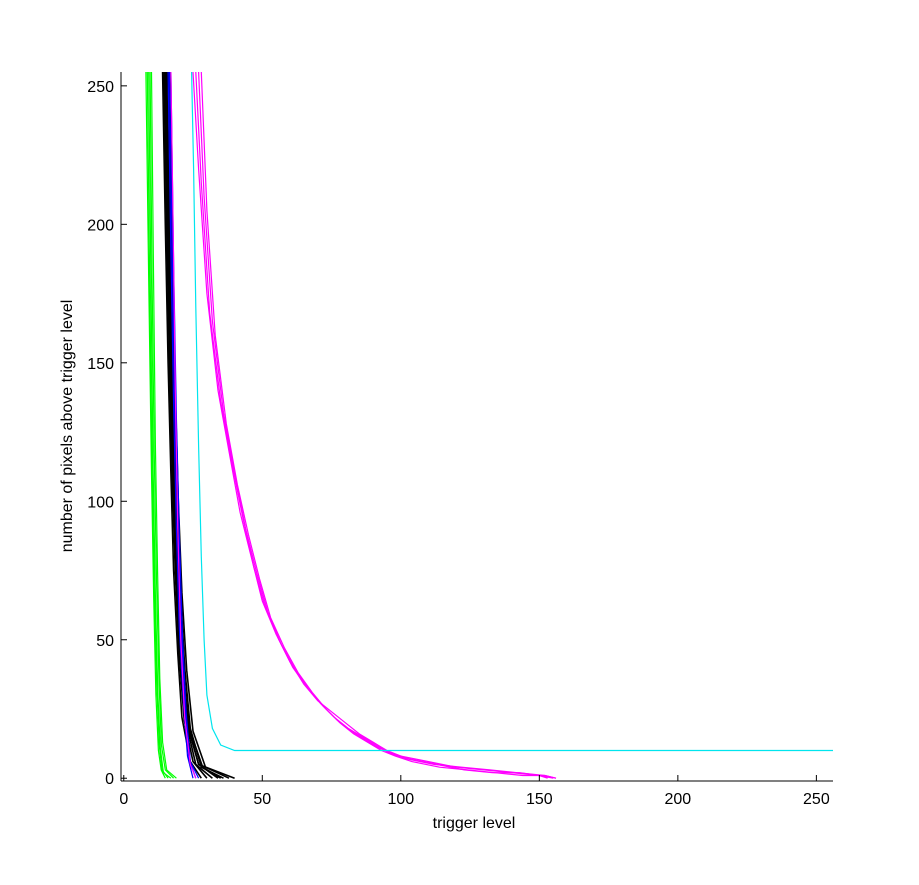 This screenshot has height=885, width=919. I want to click on y-tick-label: 250, so click(100, 87).